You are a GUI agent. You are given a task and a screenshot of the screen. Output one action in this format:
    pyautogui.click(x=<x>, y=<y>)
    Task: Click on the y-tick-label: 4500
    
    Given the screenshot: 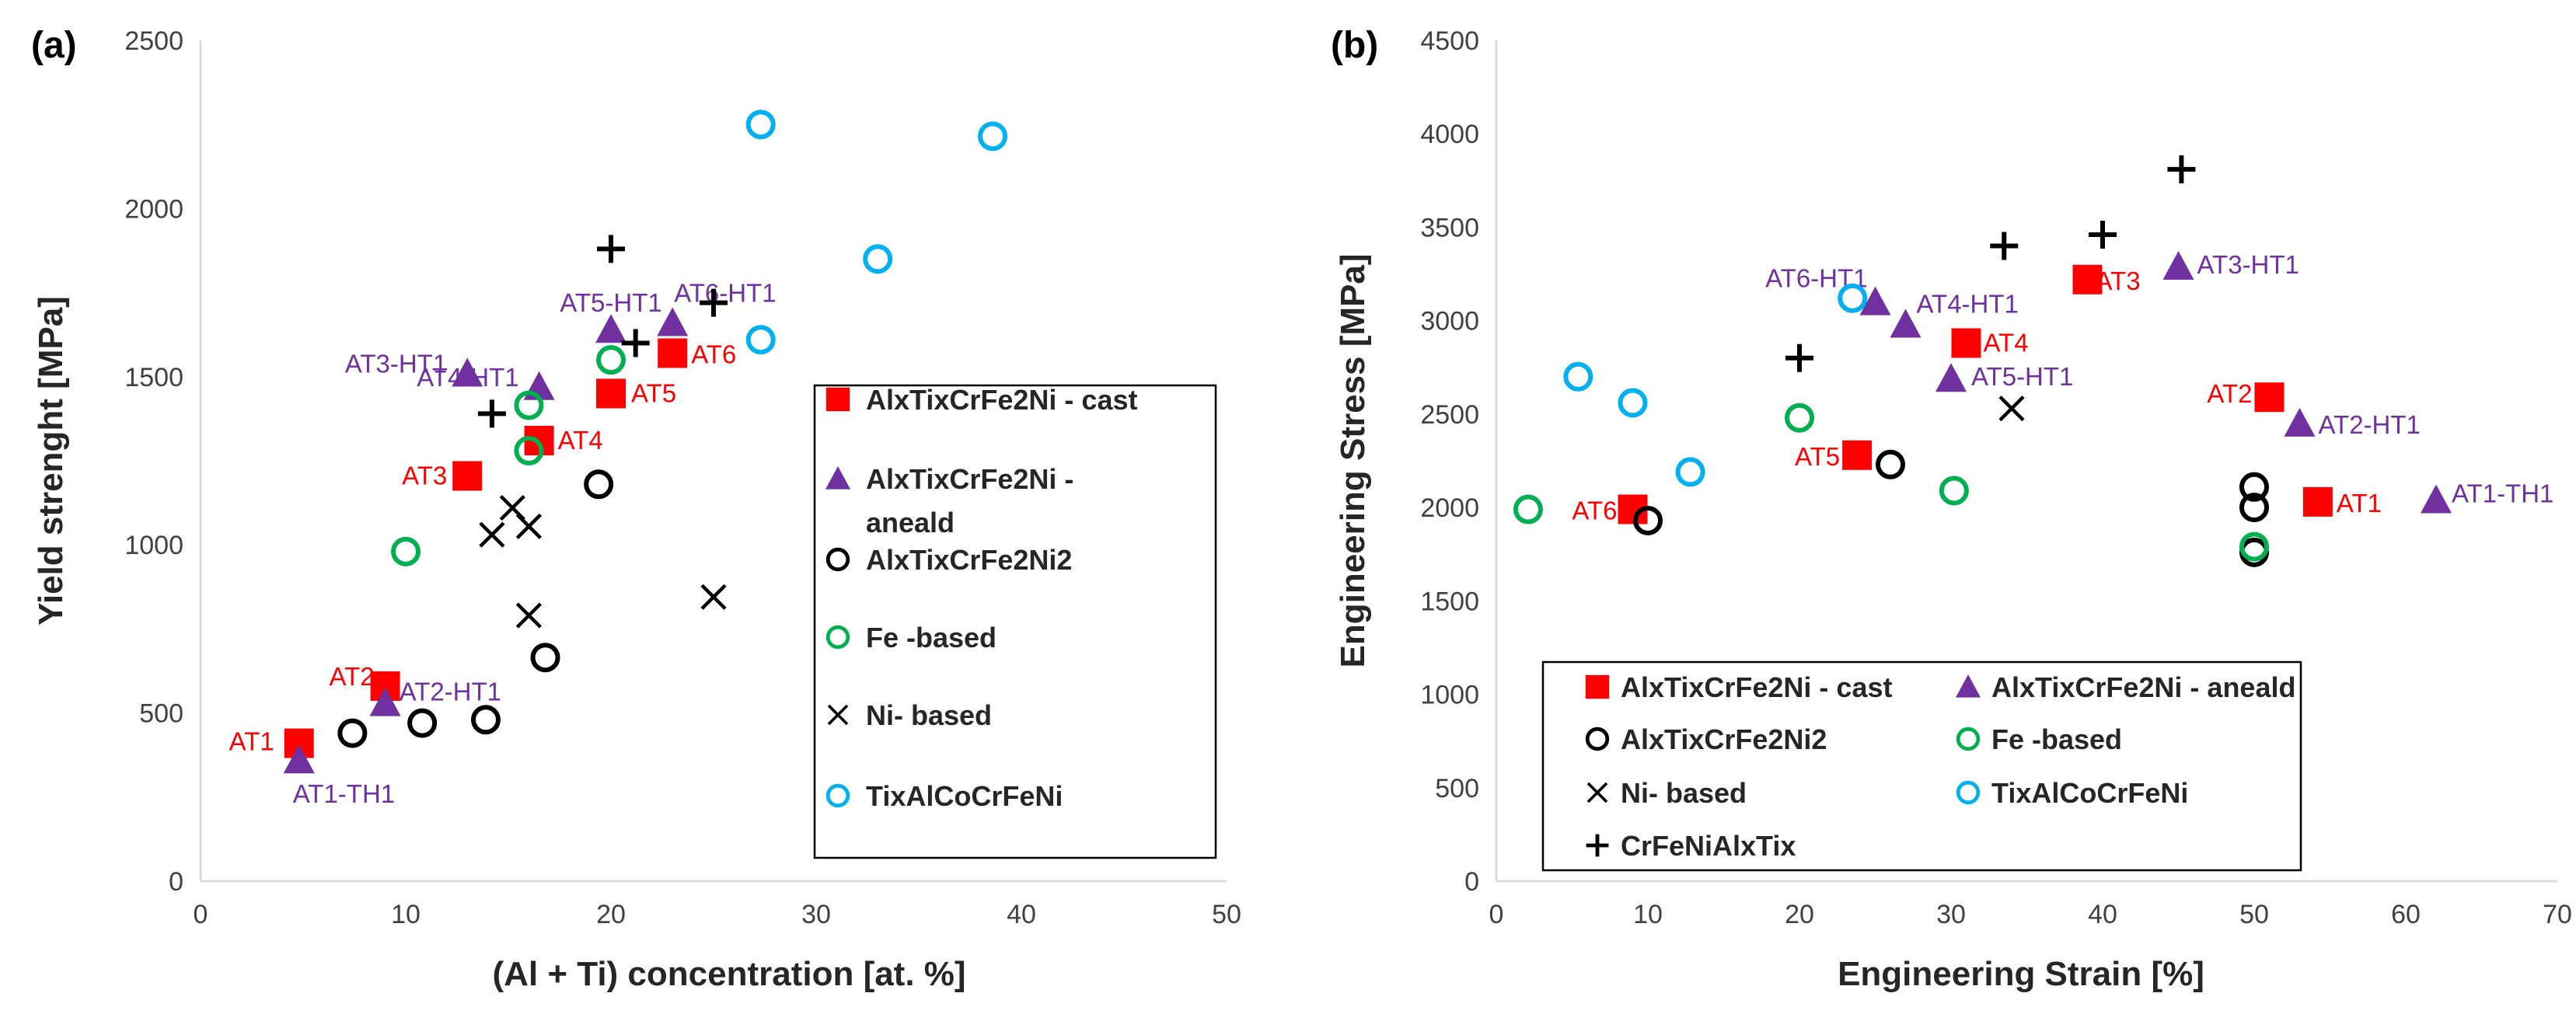 What is the action you would take?
    pyautogui.click(x=1450, y=41)
    